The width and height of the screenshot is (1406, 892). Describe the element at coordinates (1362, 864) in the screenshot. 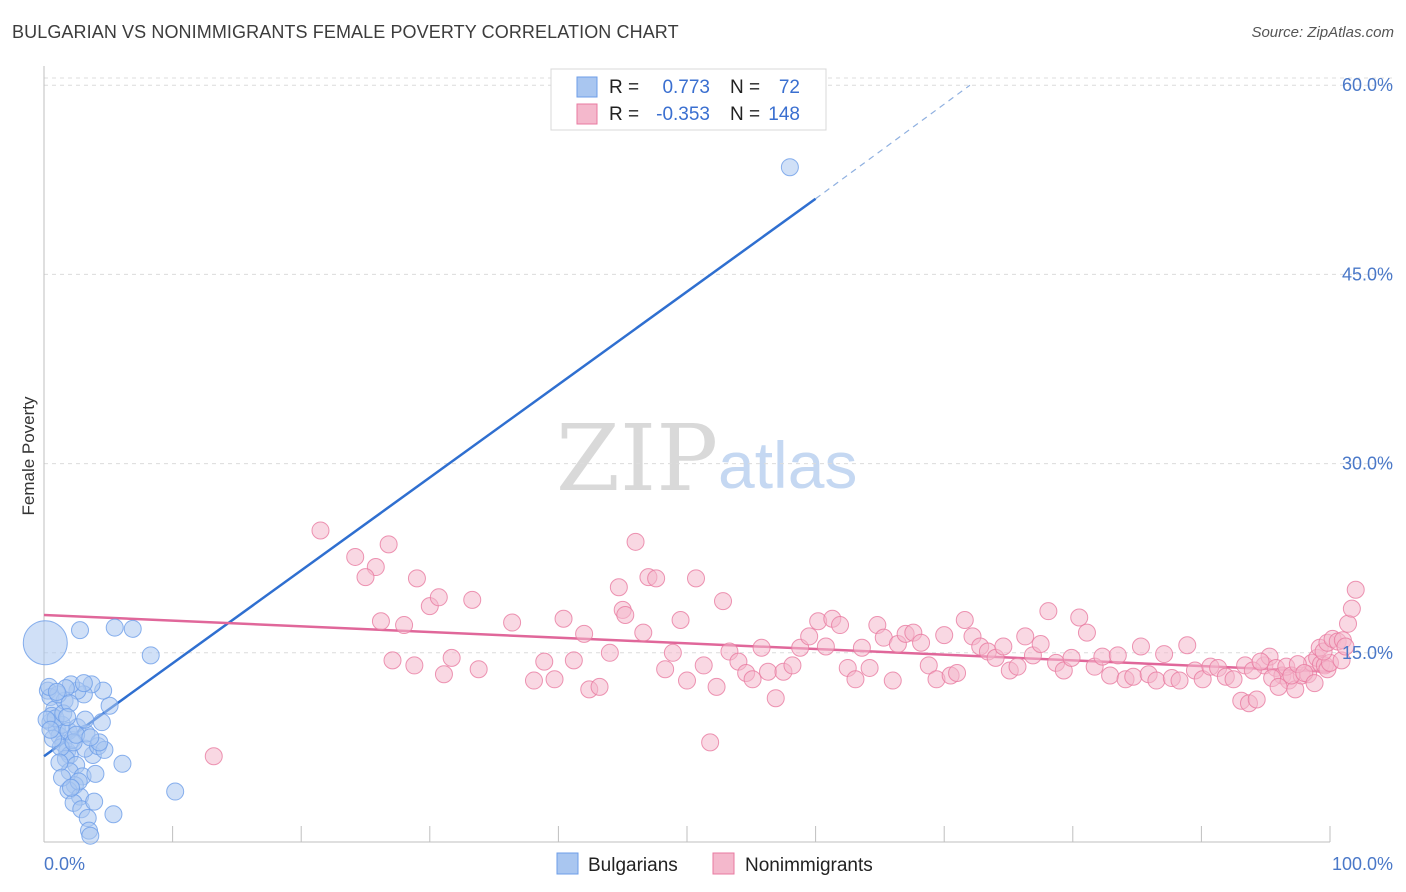

I see `x-tick-label-1: 100.0%` at that location.